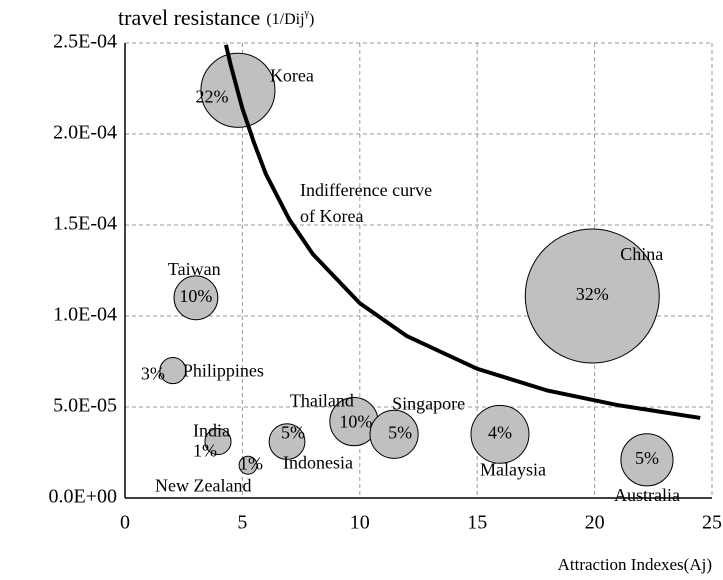  Describe the element at coordinates (318, 463) in the screenshot. I see `bubble-name: Indonesia` at that location.